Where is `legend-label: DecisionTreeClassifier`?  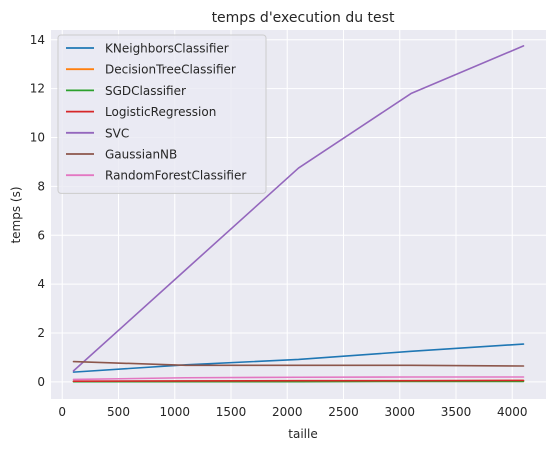 legend-label: DecisionTreeClassifier is located at coordinates (170, 70).